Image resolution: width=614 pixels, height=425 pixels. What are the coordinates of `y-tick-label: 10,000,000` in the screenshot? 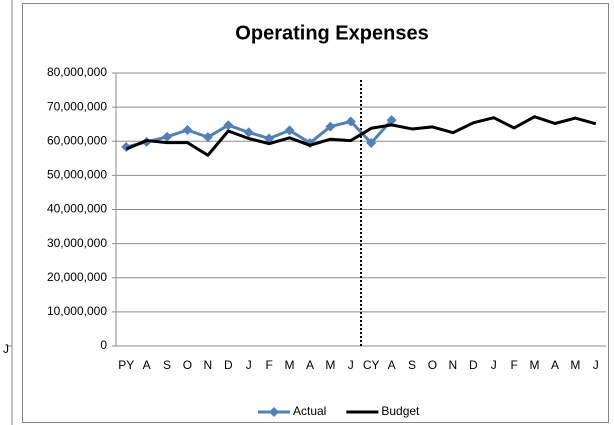 It's located at (77, 311).